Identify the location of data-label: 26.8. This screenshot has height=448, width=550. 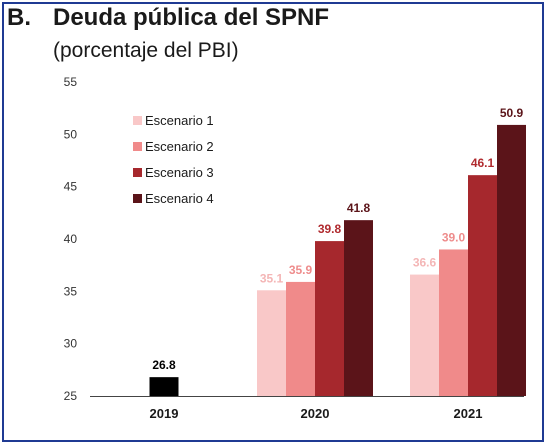
(164, 365).